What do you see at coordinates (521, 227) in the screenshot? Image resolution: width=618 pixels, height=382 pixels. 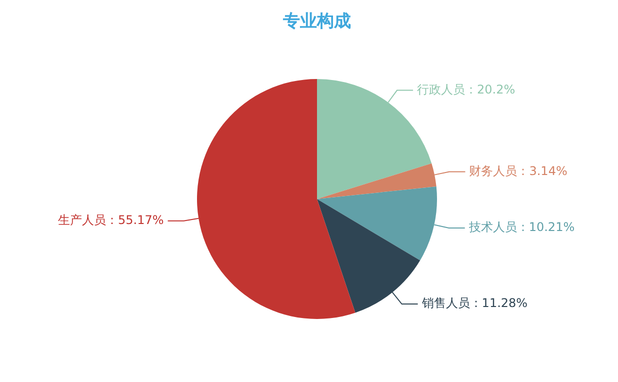 I see `slice-label: 技术人员：10.21%` at bounding box center [521, 227].